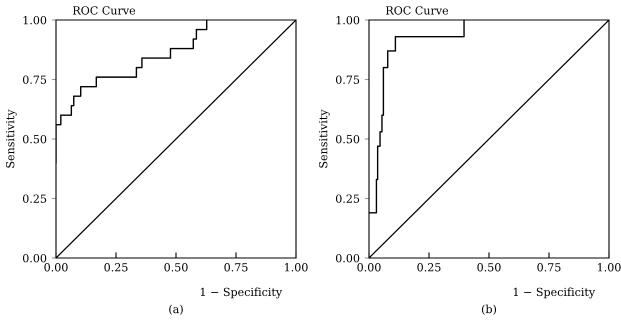  Describe the element at coordinates (489, 309) in the screenshot. I see `text: (b)` at that location.